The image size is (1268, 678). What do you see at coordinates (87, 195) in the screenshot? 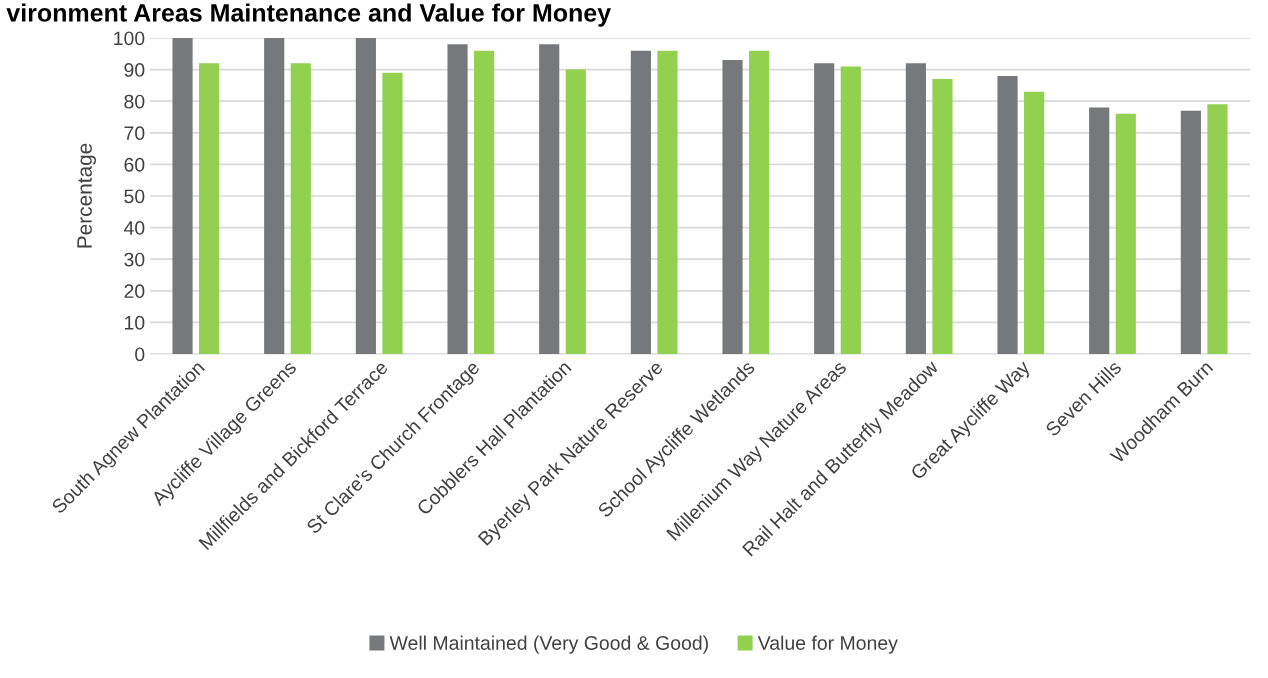
I see `y-axis-title: Percentage` at bounding box center [87, 195].